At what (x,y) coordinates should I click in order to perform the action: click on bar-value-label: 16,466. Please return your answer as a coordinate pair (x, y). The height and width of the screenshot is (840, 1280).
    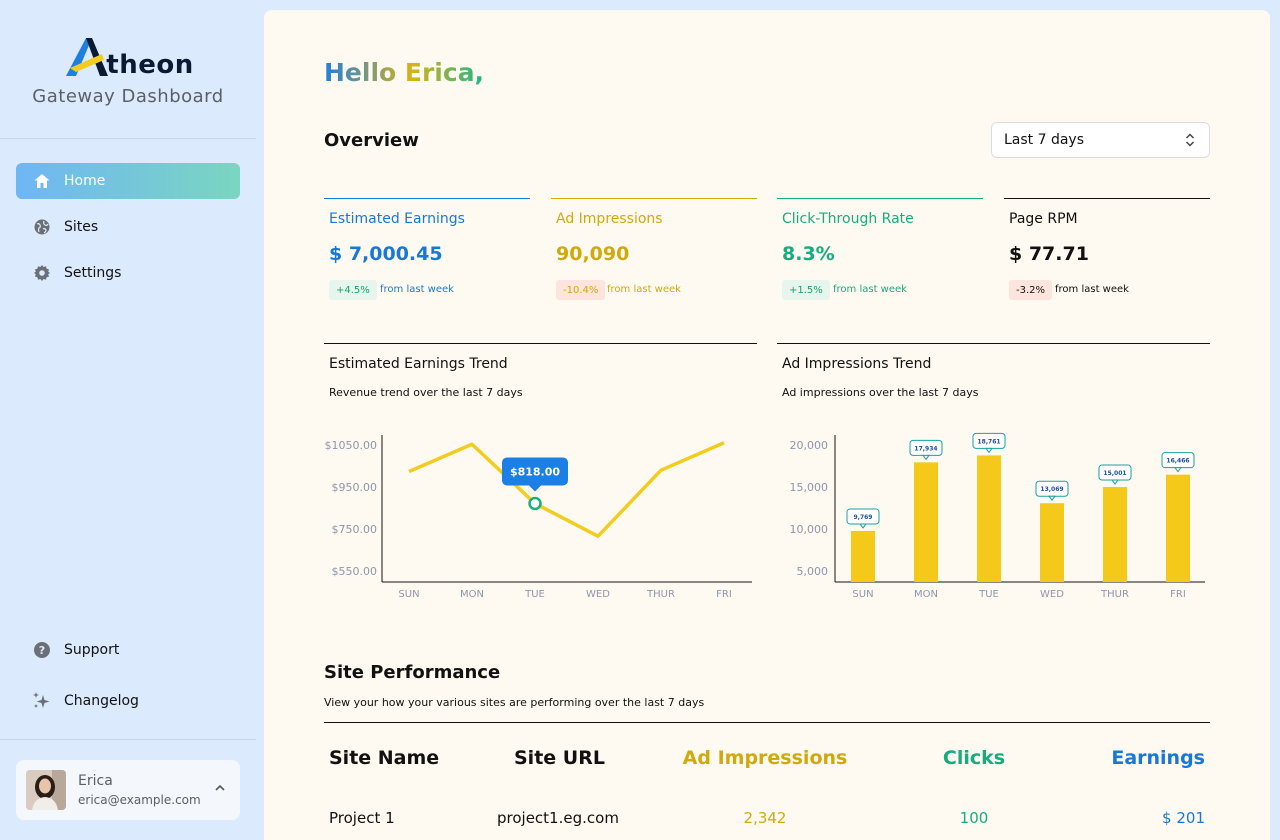
    Looking at the image, I should click on (1177, 461).